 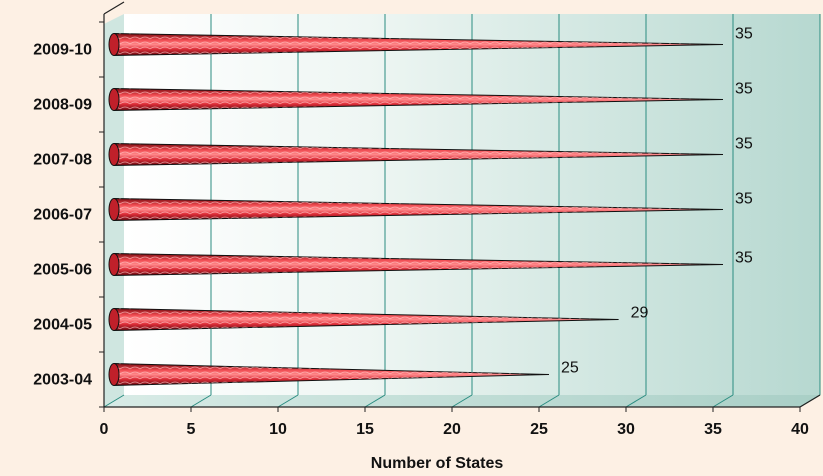 I want to click on category-label: 2003-04, so click(x=62, y=380).